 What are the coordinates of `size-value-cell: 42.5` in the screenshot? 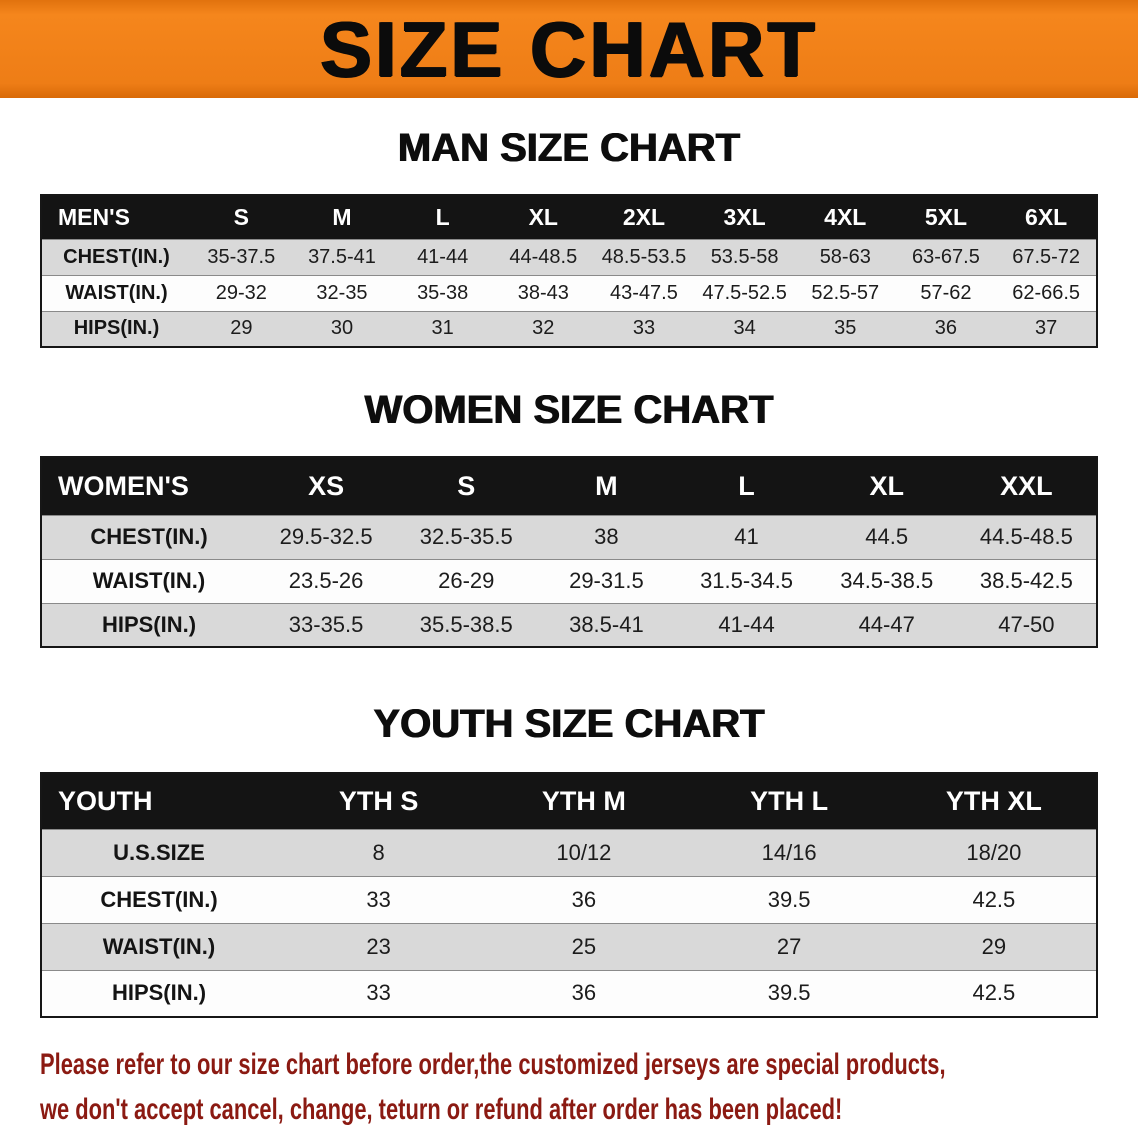 It's located at (994, 993).